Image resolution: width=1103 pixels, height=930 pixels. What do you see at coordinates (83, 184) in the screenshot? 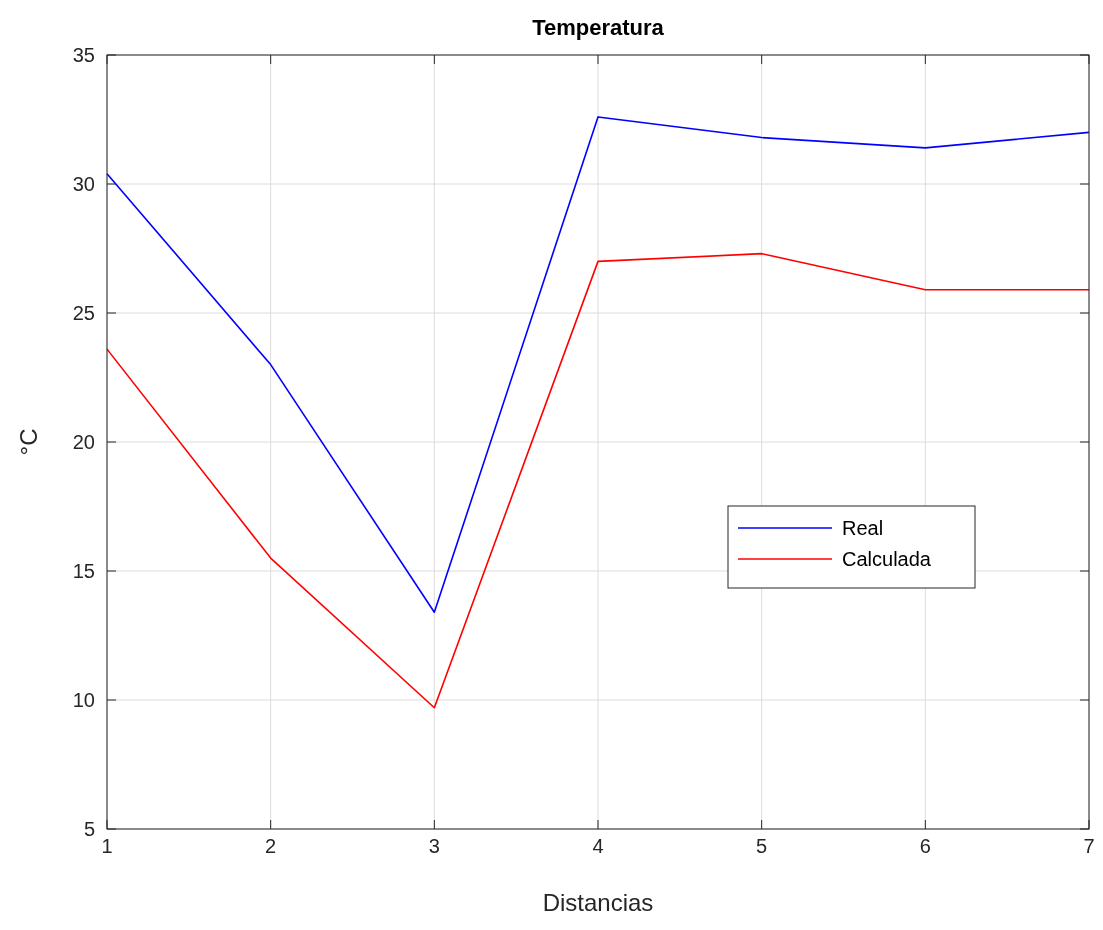
I see `y-tick-label: 30` at bounding box center [83, 184].